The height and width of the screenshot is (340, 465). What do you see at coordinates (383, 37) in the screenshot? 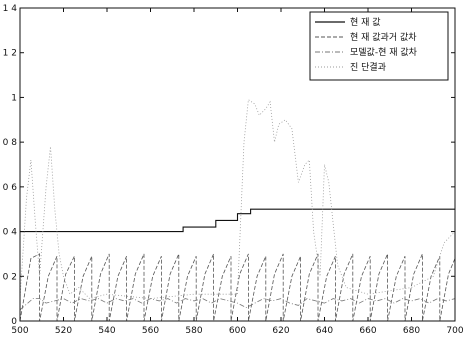
I see `legend-label-2: 현 재 값과거 값차` at bounding box center [383, 37].